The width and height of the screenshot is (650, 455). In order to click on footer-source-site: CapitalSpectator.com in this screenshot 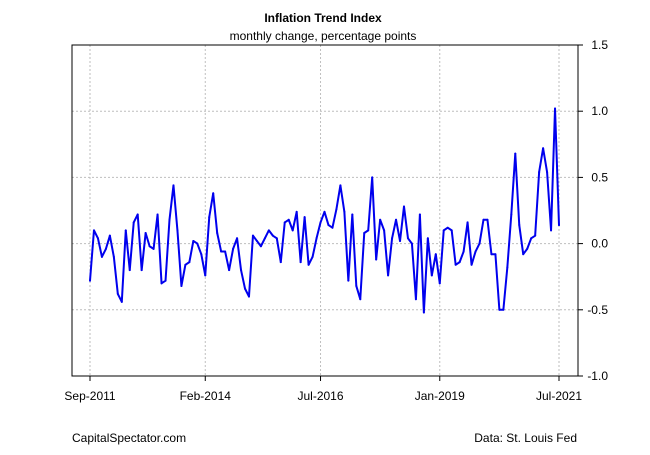, I will do `click(129, 438)`.